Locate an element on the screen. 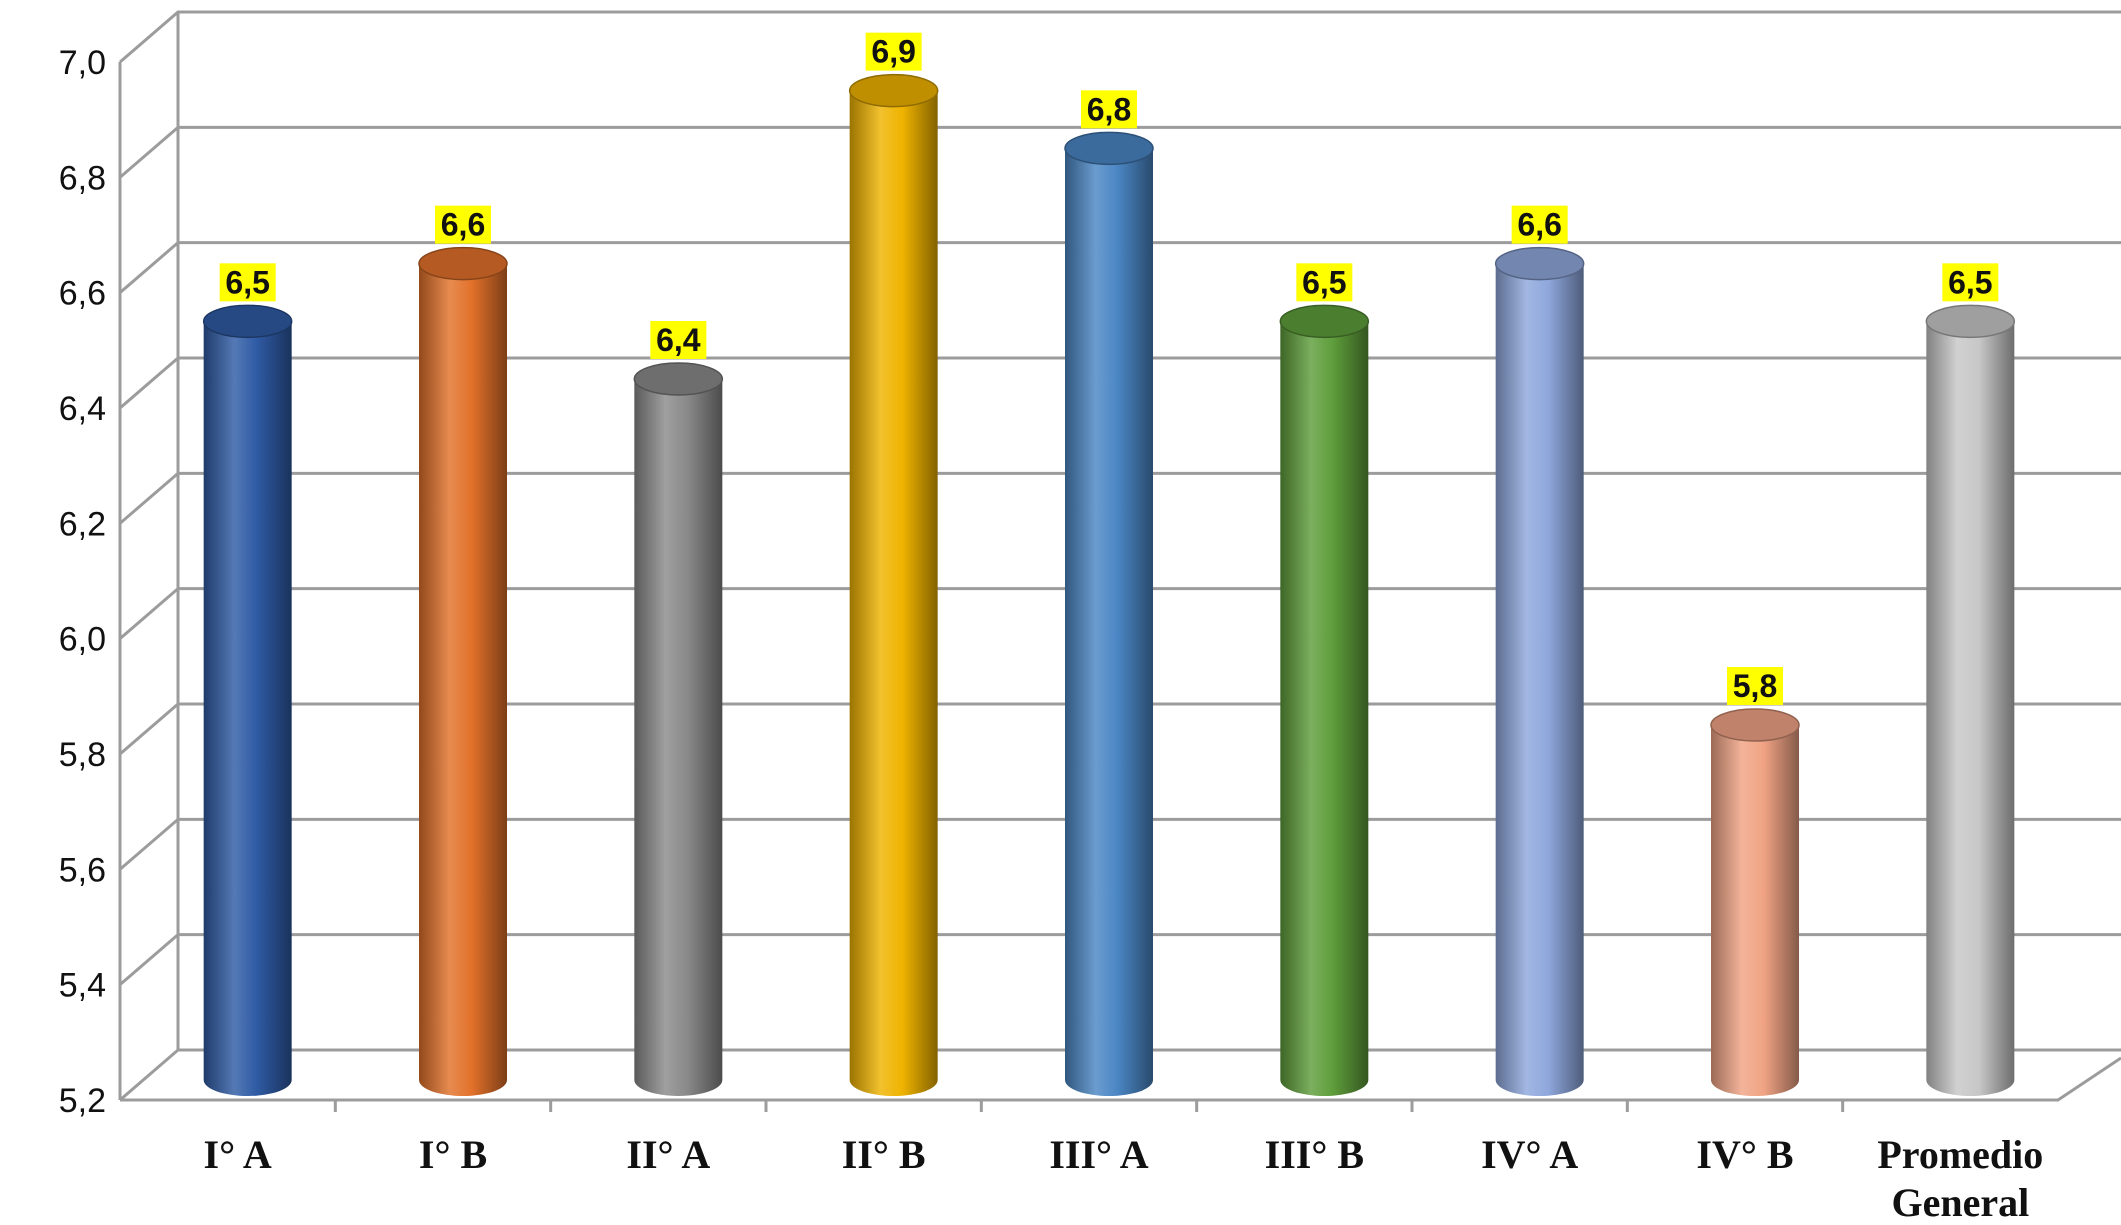 The height and width of the screenshot is (1225, 2121). y-tick-label: 6,6 is located at coordinates (82, 294).